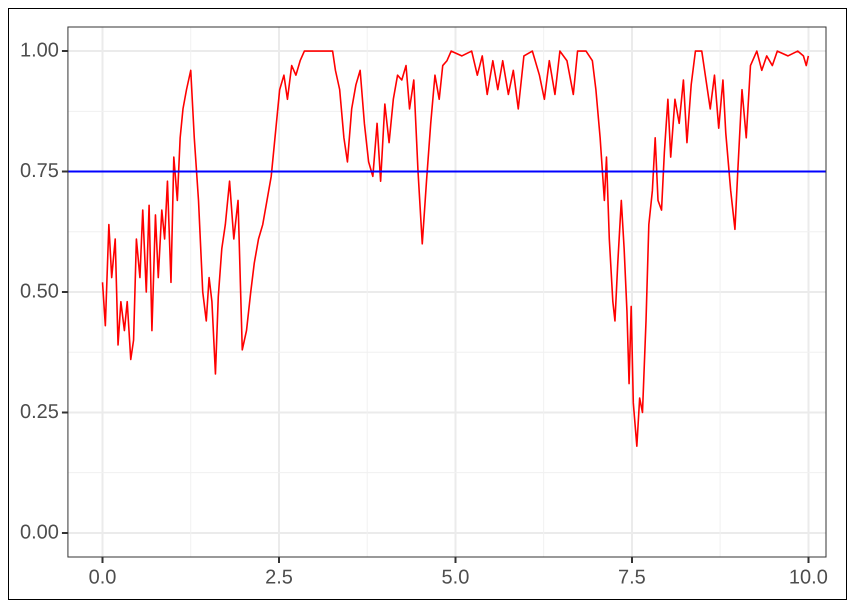  I want to click on x-tick-label: 0.0, so click(102, 577).